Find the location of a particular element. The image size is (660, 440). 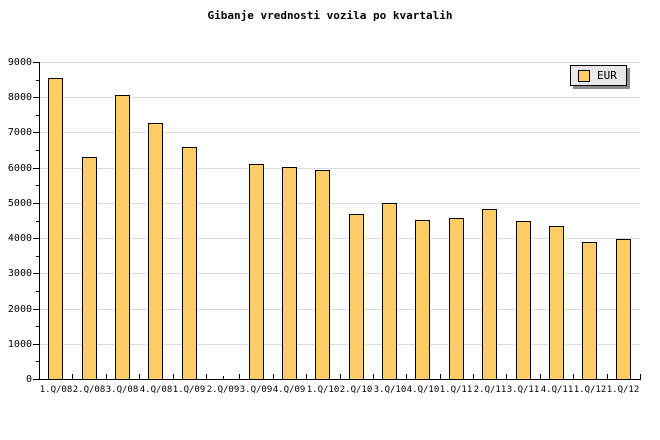

bar-3.Q/11 is located at coordinates (523, 300).